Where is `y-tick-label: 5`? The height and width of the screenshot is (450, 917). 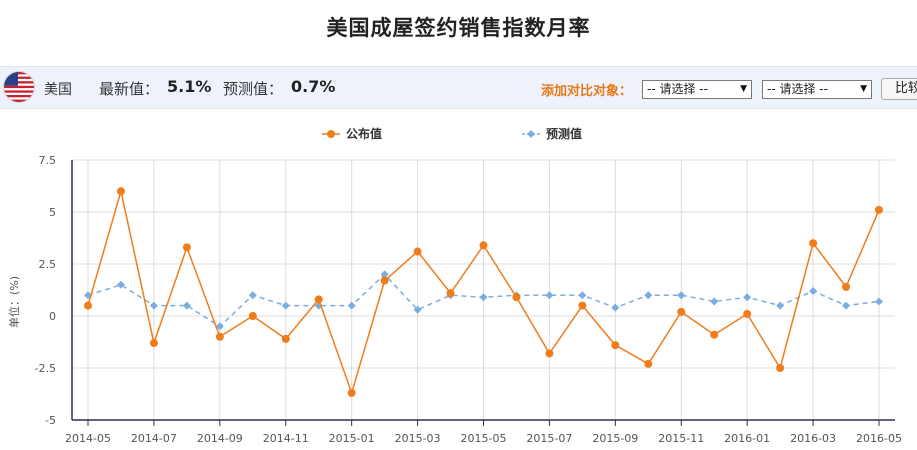
y-tick-label: 5 is located at coordinates (52, 212).